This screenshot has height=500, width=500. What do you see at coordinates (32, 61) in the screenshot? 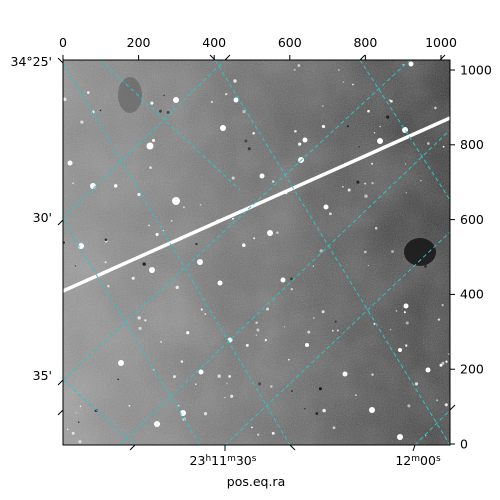
I see `dec-tick-label: 34°25'` at bounding box center [32, 61].